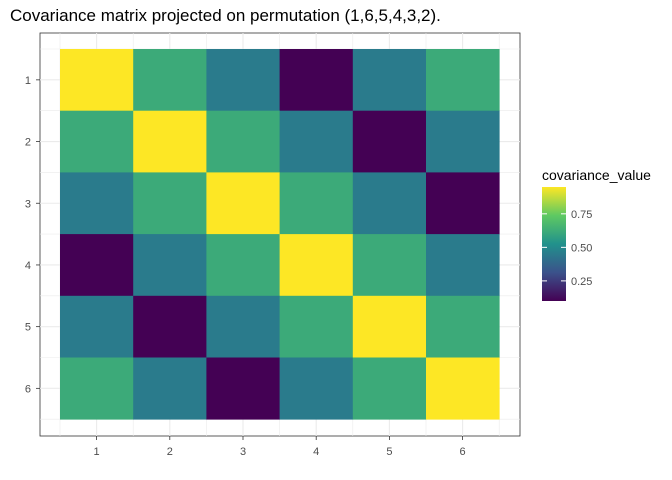 This screenshot has height=480, width=672. I want to click on legend-colorbar, so click(554, 244).